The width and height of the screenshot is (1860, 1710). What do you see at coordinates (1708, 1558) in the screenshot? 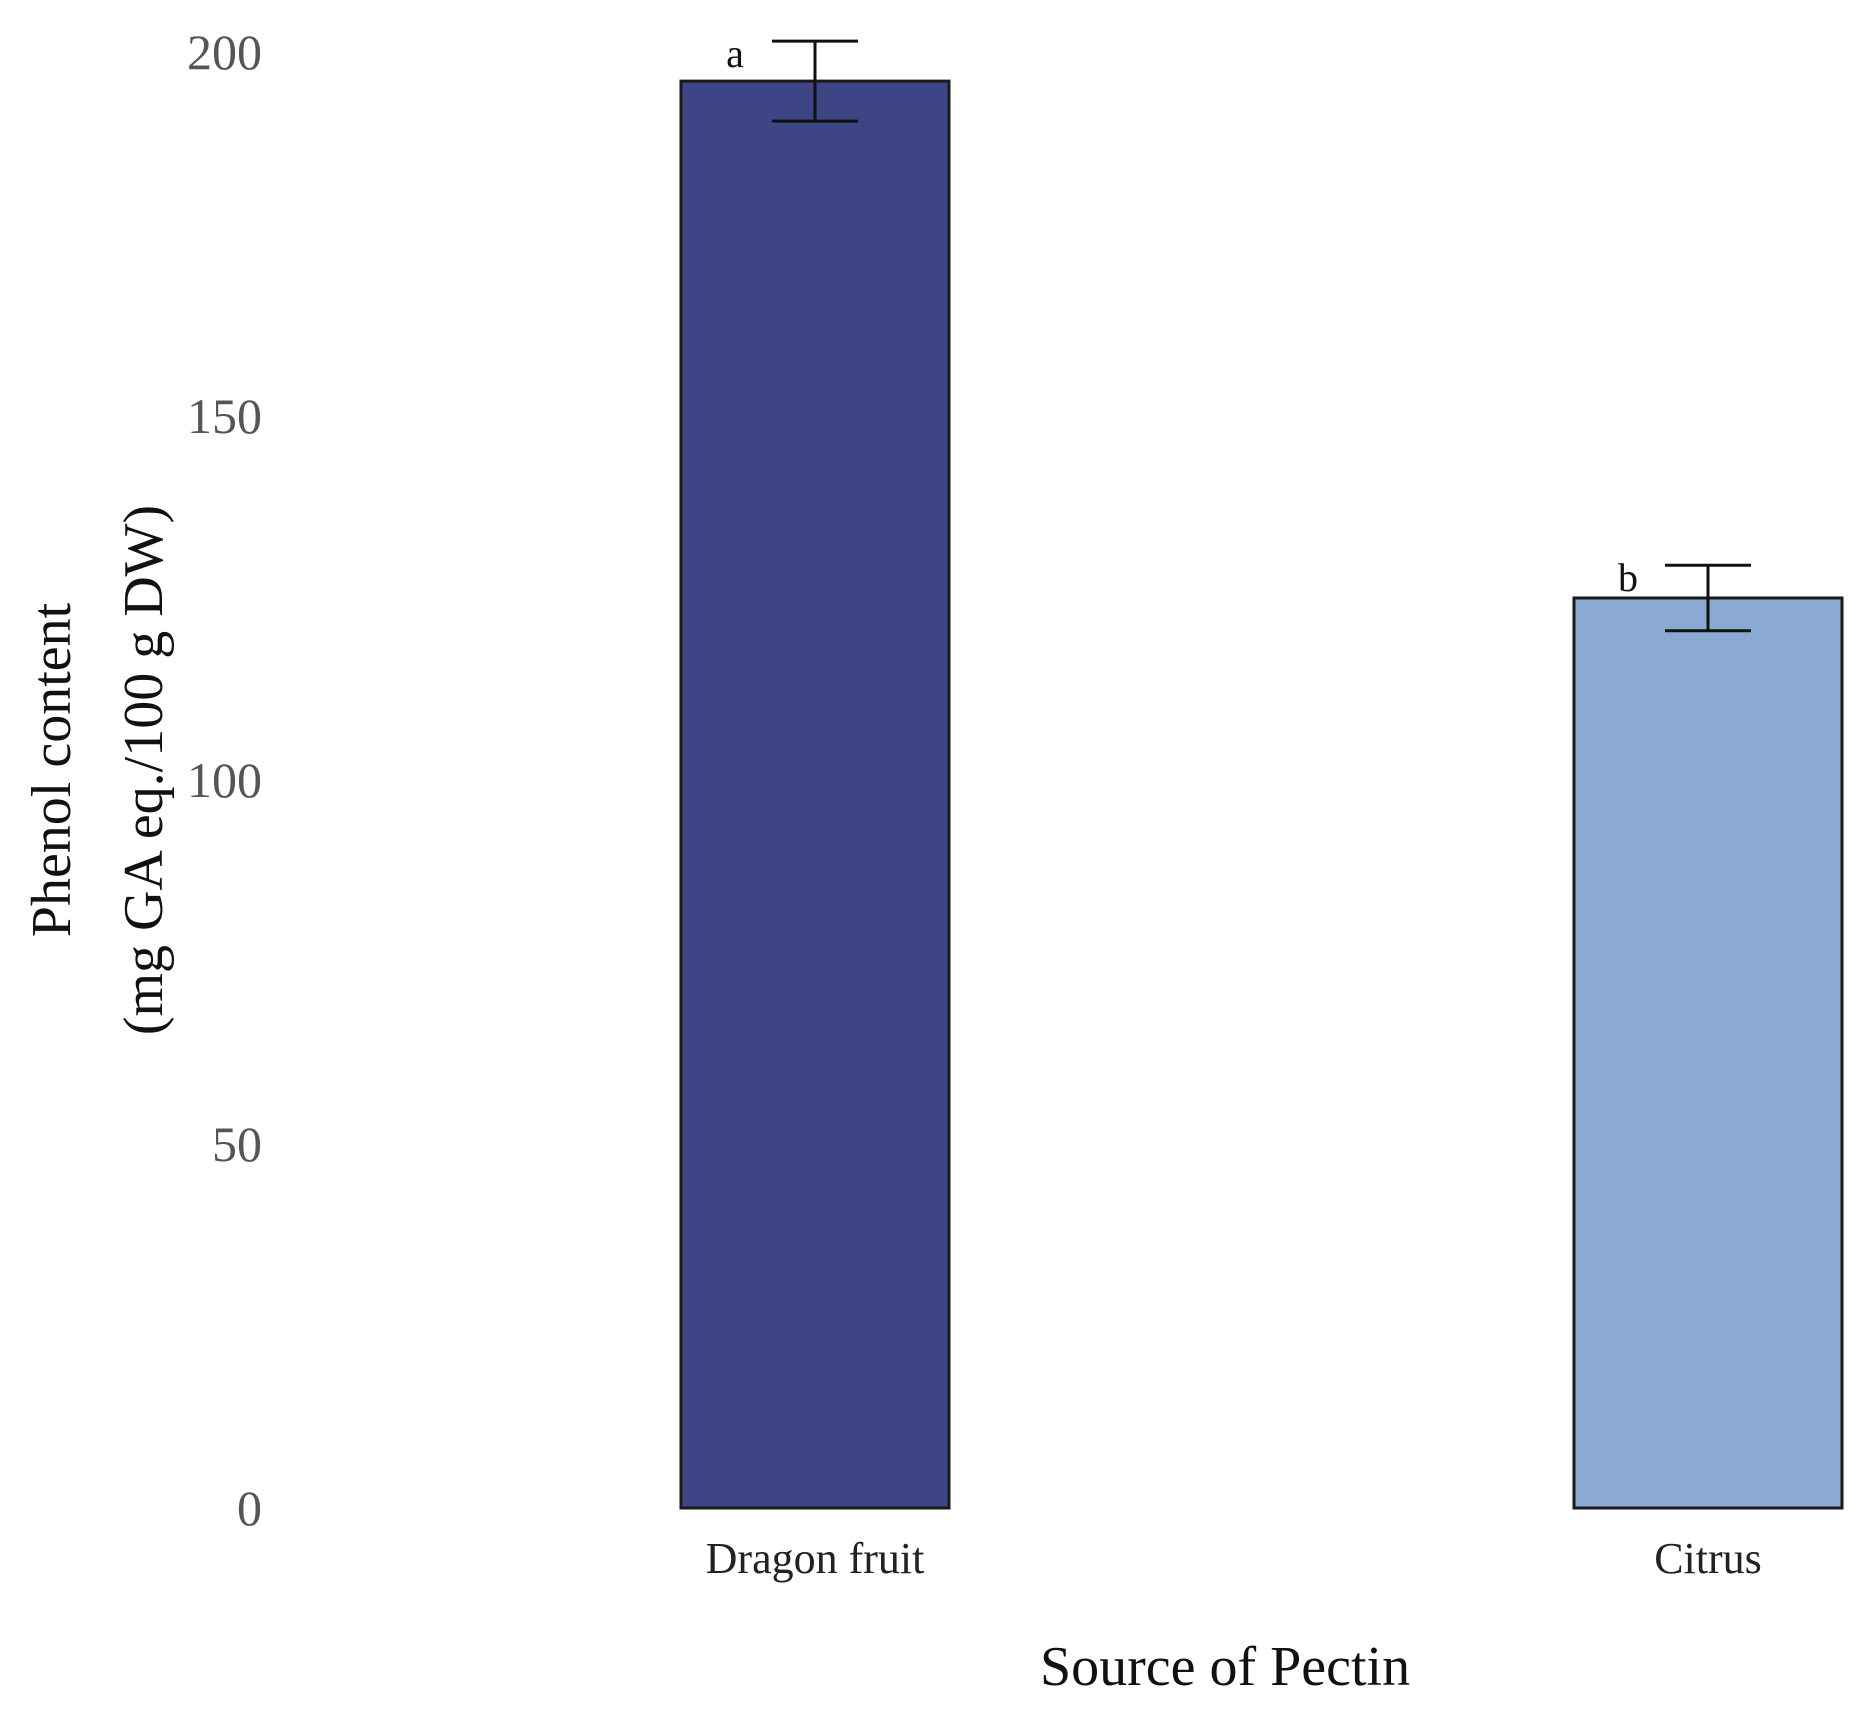
I see `category-label: Citrus` at bounding box center [1708, 1558].